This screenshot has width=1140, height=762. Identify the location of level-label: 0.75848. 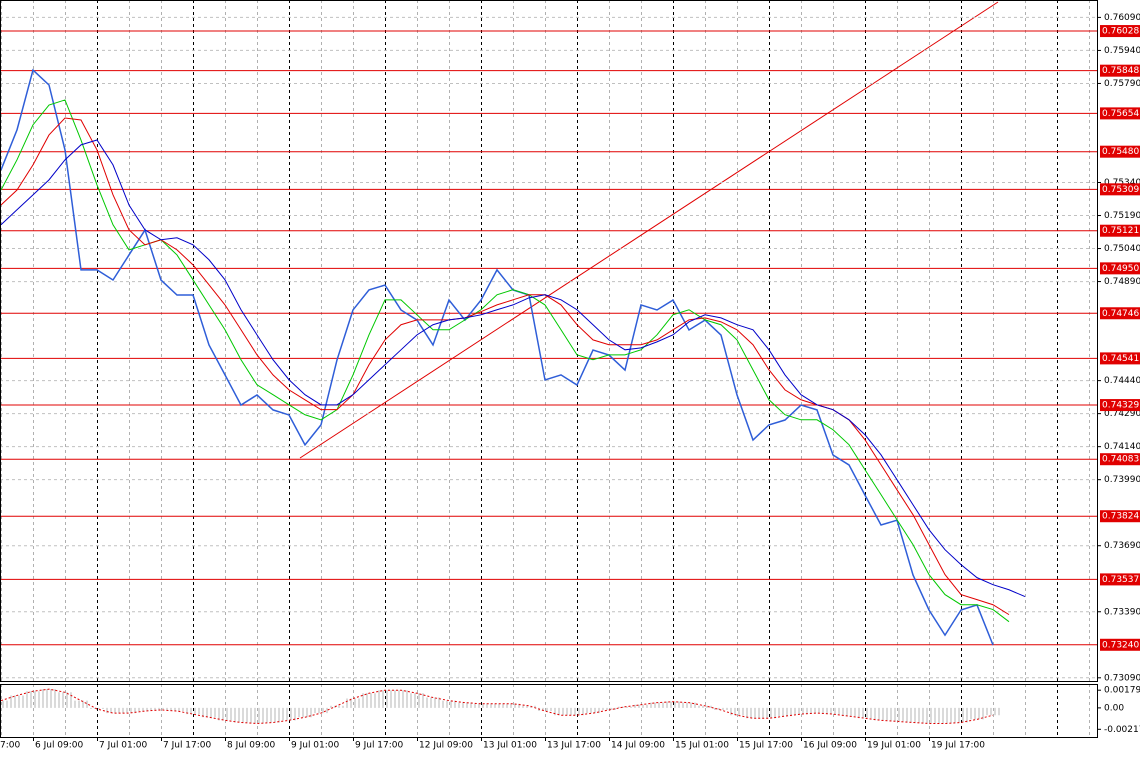
(1120, 71).